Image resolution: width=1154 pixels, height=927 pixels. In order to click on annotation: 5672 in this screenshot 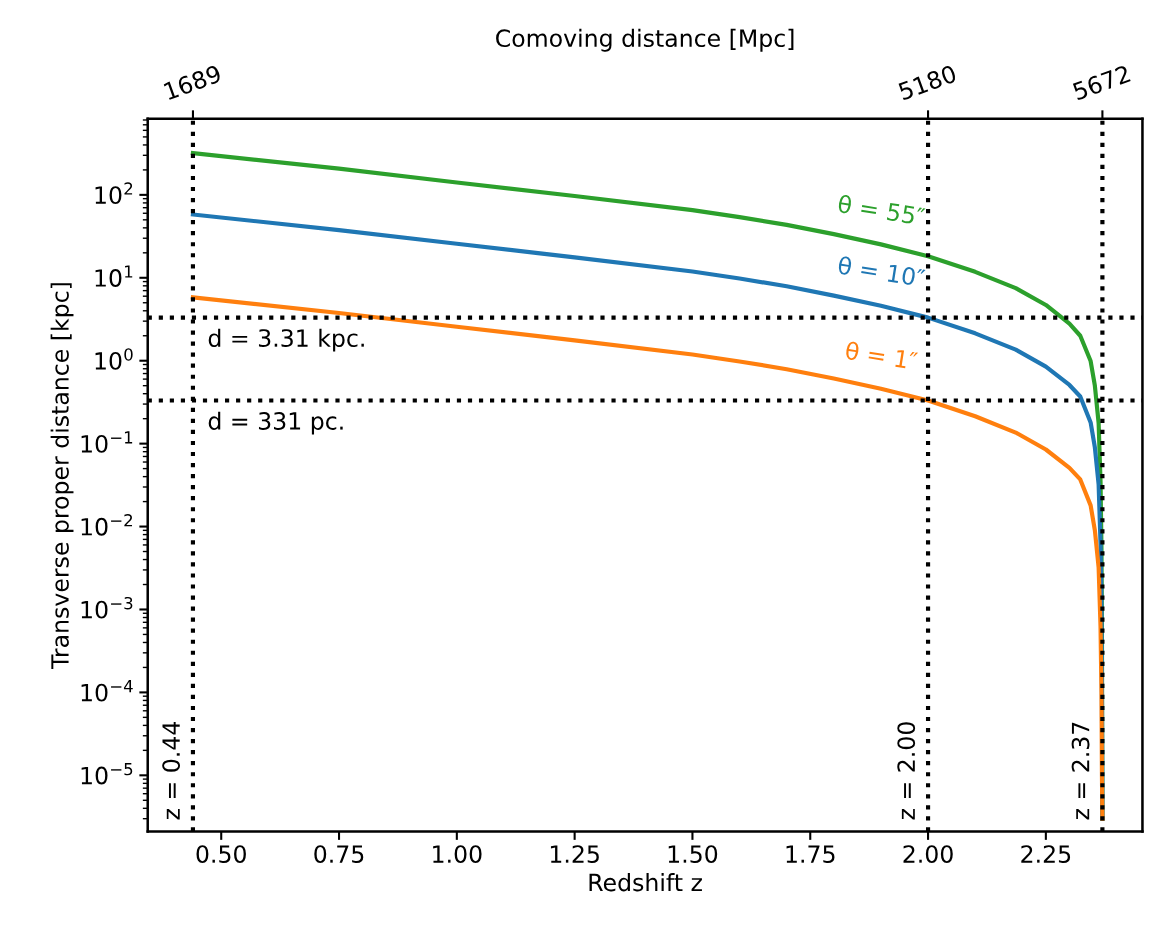, I will do `click(1101, 82)`.